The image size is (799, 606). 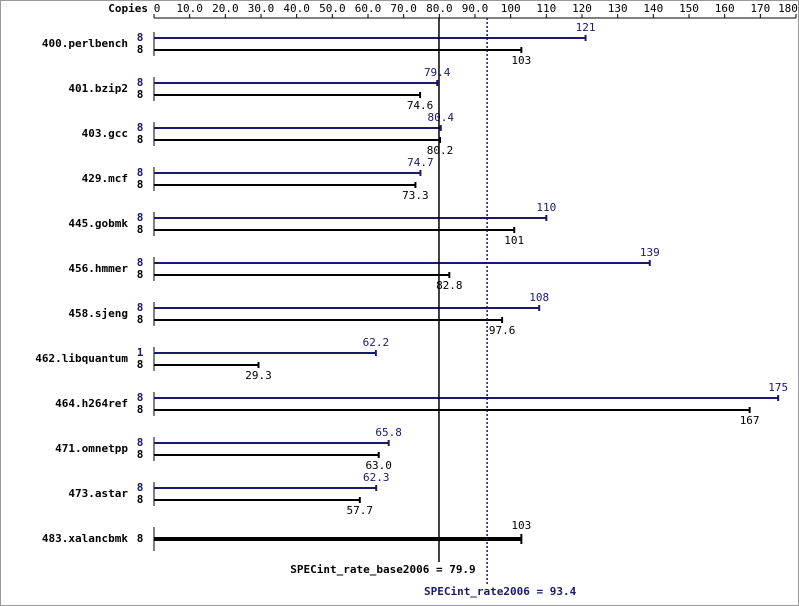 I want to click on x-tick-label: 60.0, so click(x=368, y=8).